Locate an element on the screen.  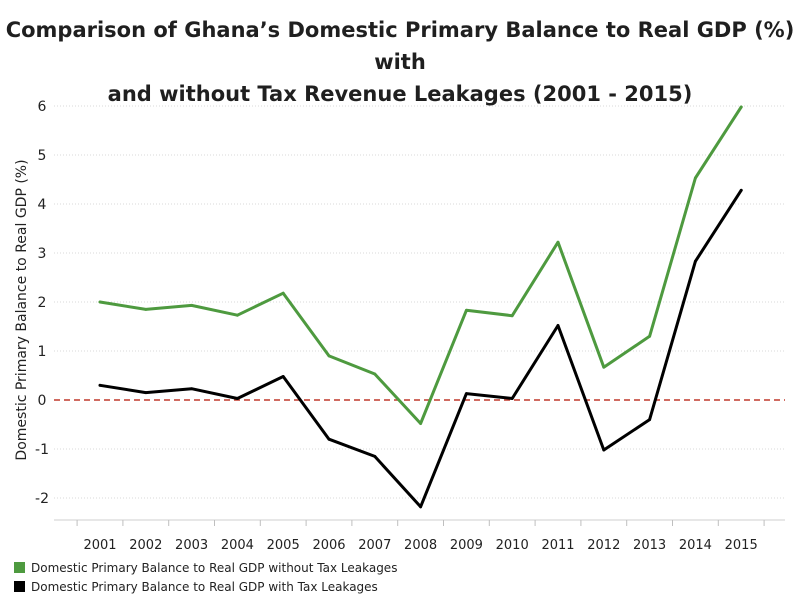
x-tick-label: 2003 is located at coordinates (191, 545).